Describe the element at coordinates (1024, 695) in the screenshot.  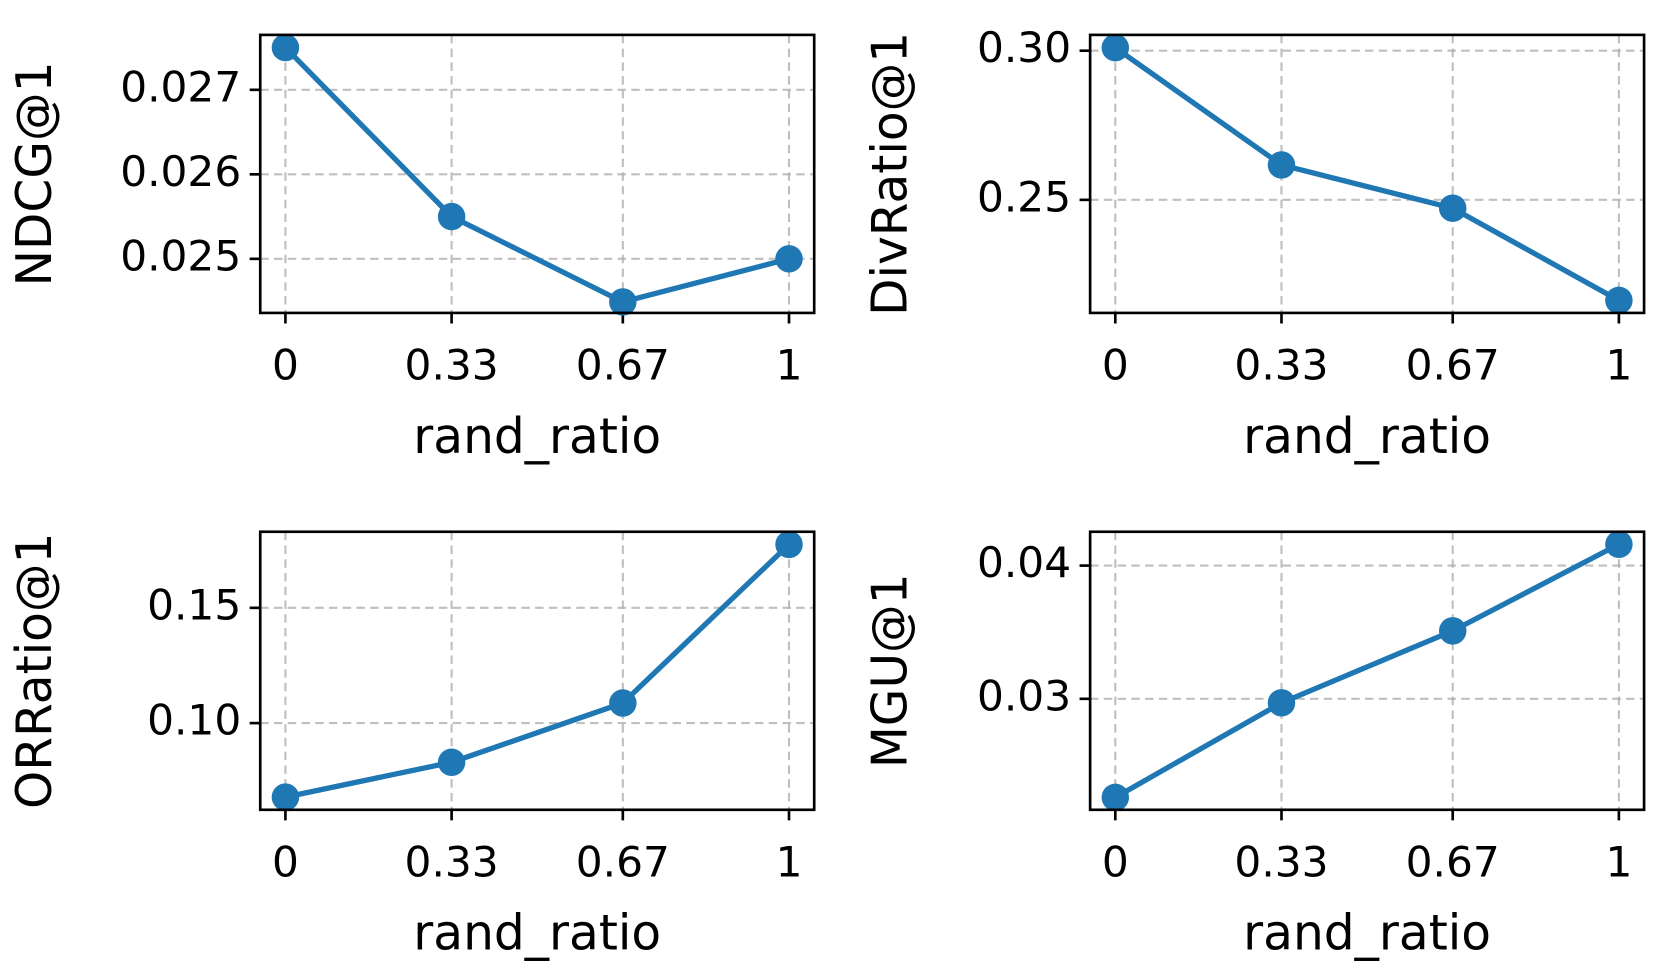
I see `y-tick-label: 0.03` at that location.